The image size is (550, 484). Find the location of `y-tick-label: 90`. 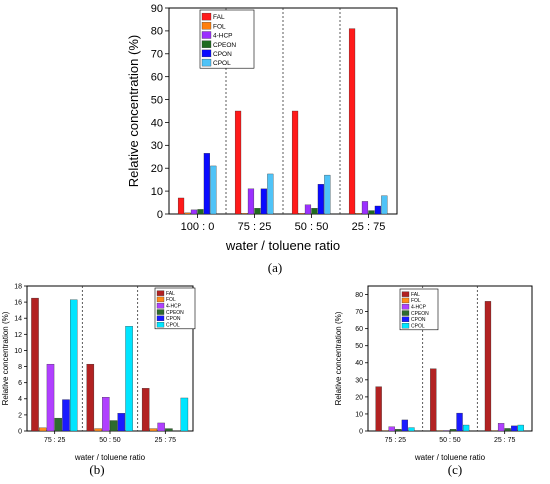

y-tick-label: 90 is located at coordinates (157, 9).